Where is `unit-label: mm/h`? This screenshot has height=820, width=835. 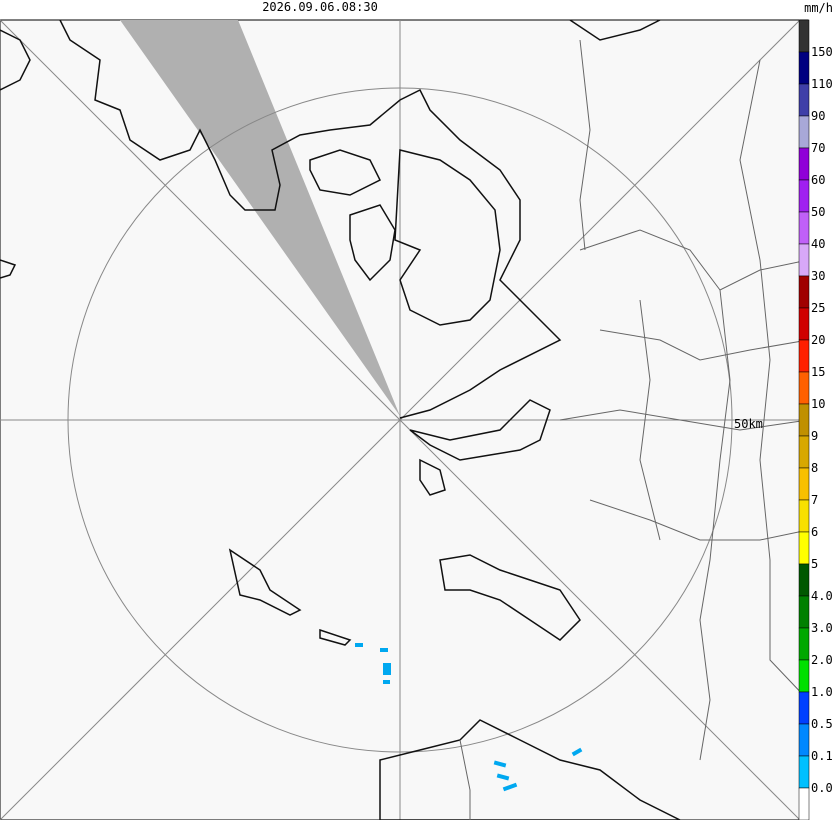 unit-label: mm/h is located at coordinates (818, 8).